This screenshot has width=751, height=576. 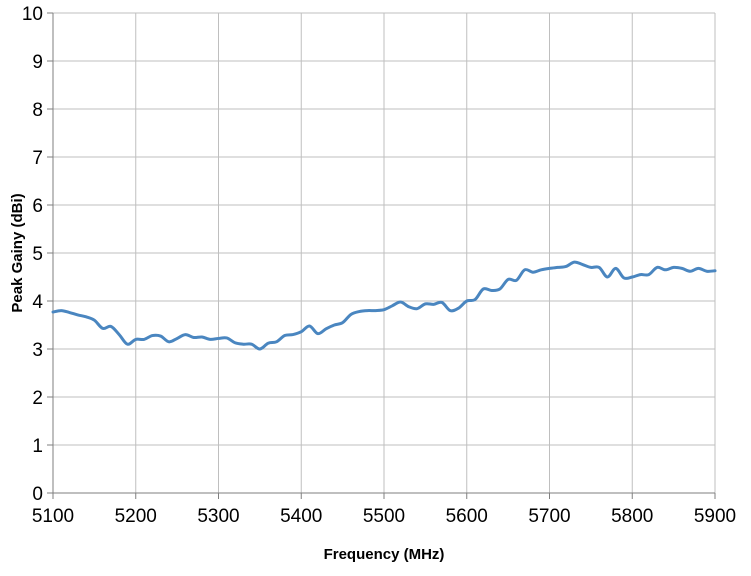 What do you see at coordinates (37, 158) in the screenshot?
I see `y-tick-label-7: 7` at bounding box center [37, 158].